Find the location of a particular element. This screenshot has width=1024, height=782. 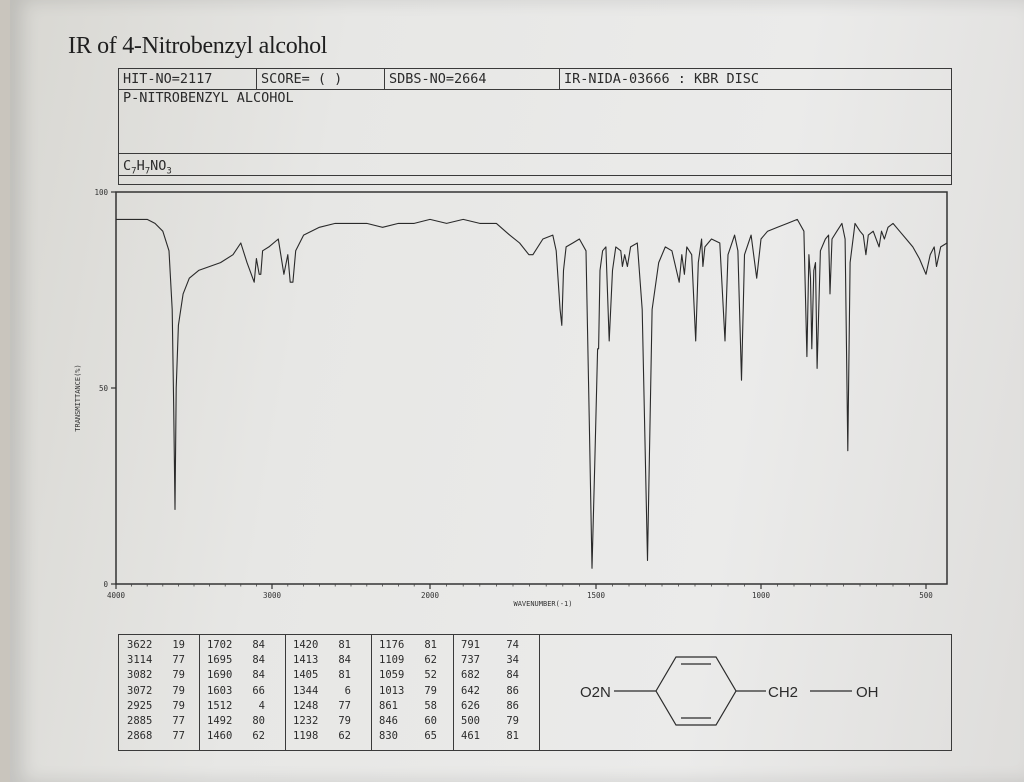

peak-entry: 2885 77 is located at coordinates (156, 722).